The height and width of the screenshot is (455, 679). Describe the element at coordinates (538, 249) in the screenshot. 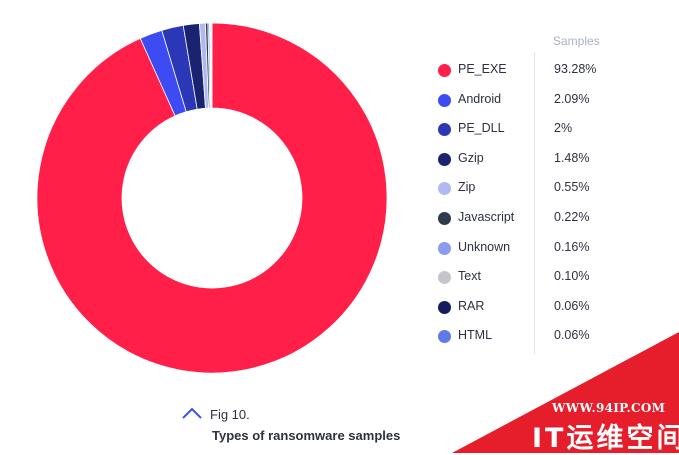

I see `legend-item: Unknown 0.16%` at that location.